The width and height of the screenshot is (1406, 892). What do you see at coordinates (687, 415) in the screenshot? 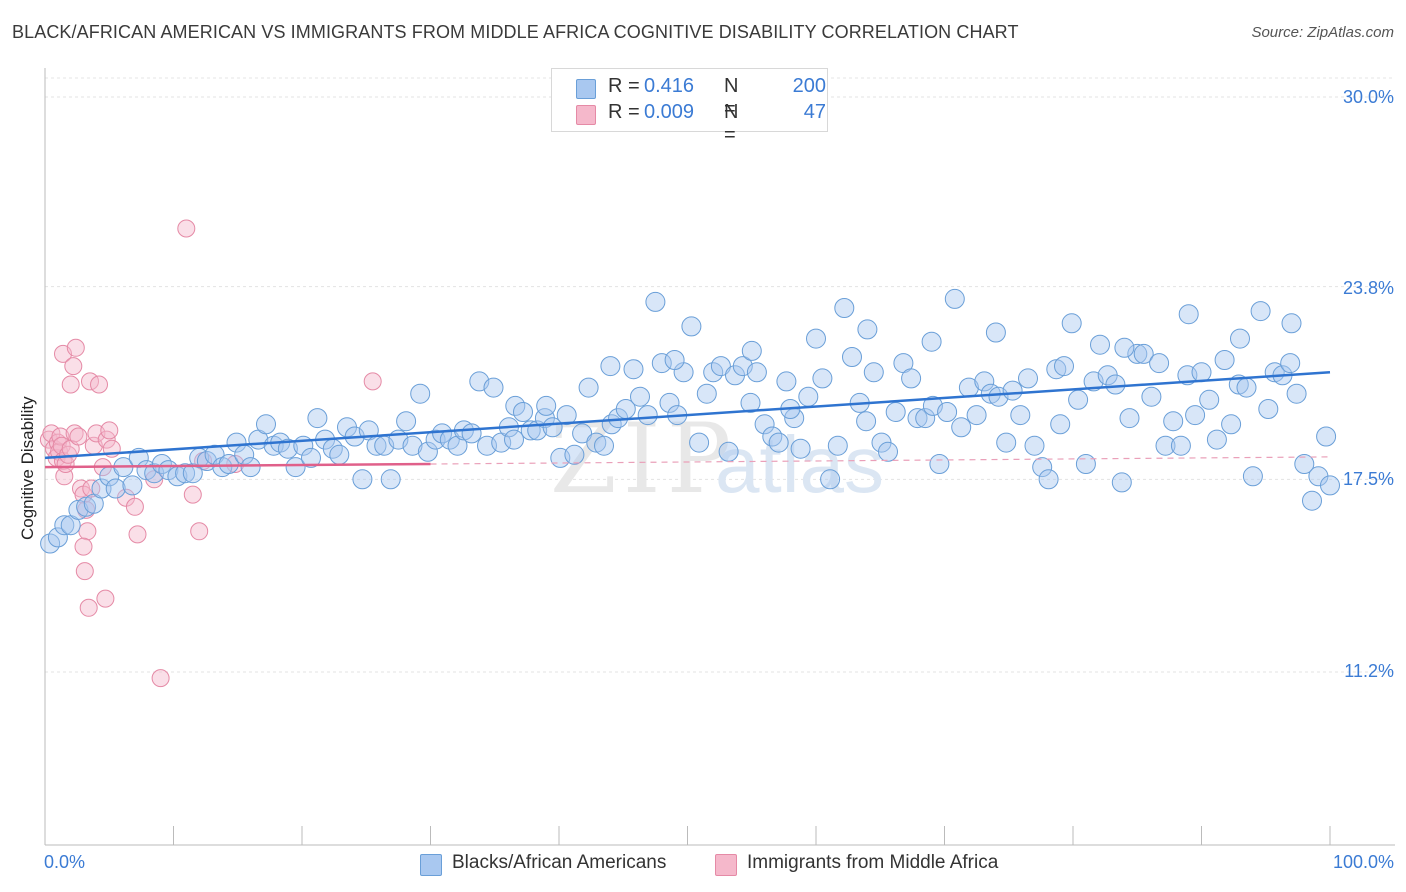
I see `trend-line-blacks` at bounding box center [687, 415].